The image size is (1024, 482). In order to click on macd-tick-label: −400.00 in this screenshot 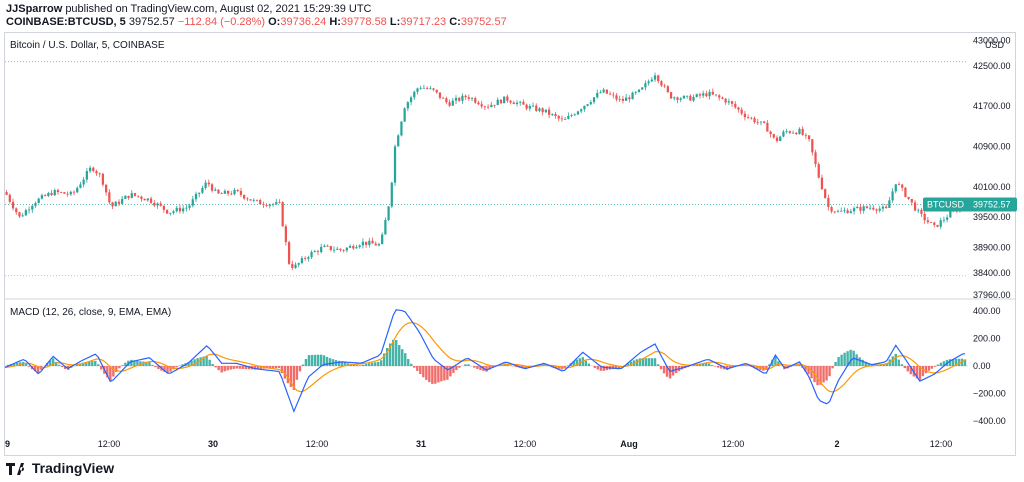, I will do `click(989, 421)`.